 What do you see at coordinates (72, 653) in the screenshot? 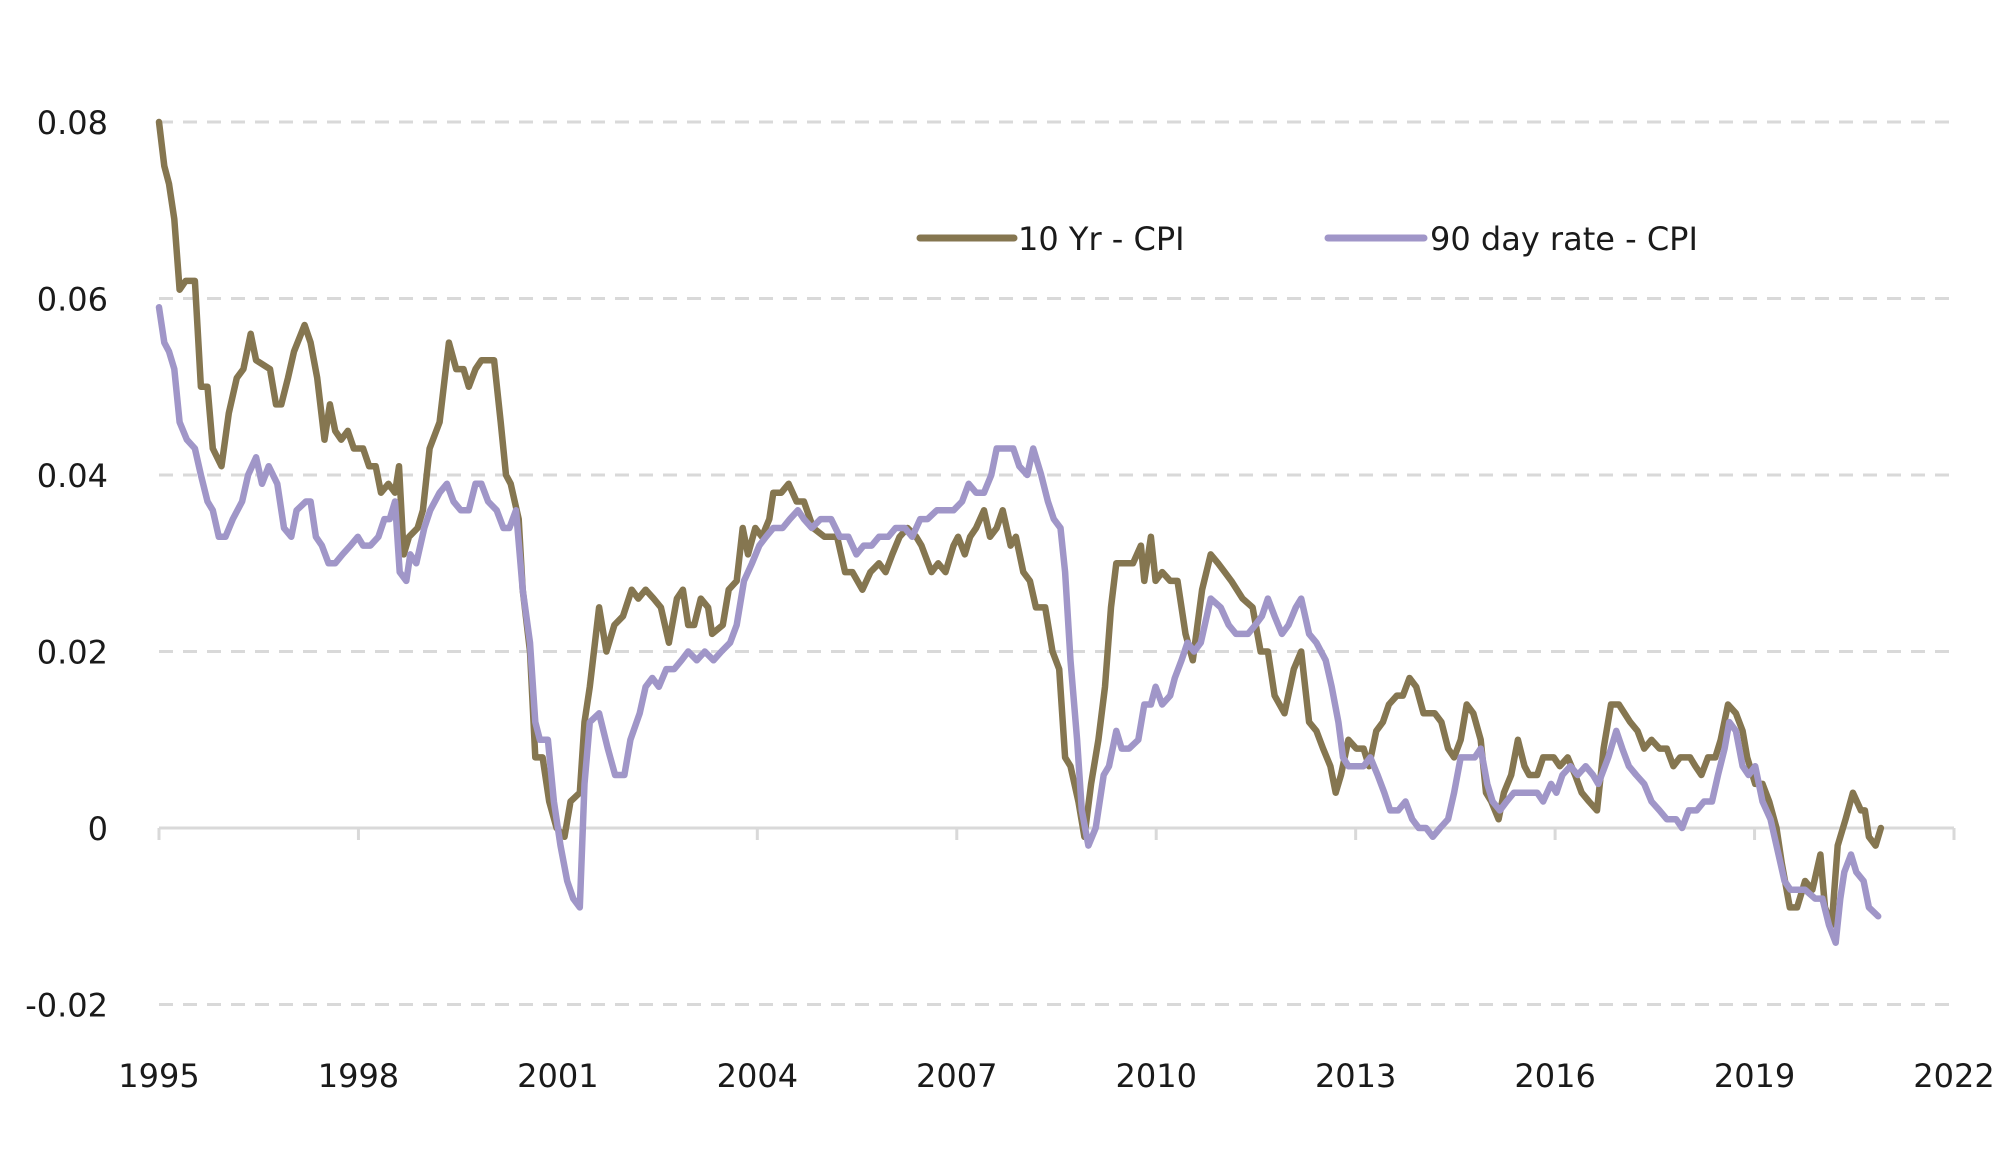
I see `y-tick-label: 0.02` at bounding box center [72, 653].